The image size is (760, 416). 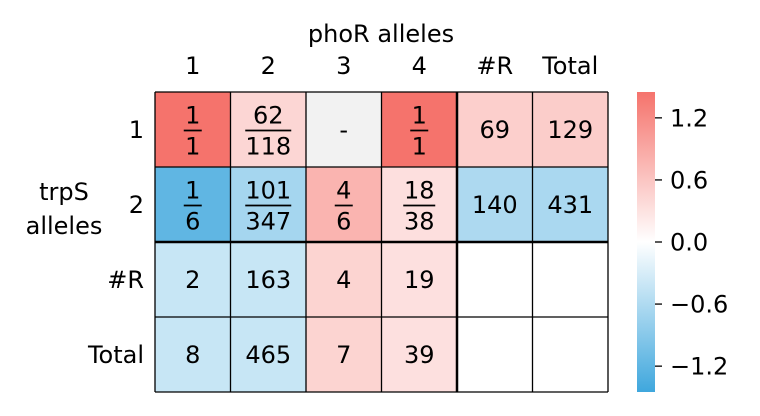 I want to click on x-tick-label: 3, so click(x=343, y=66).